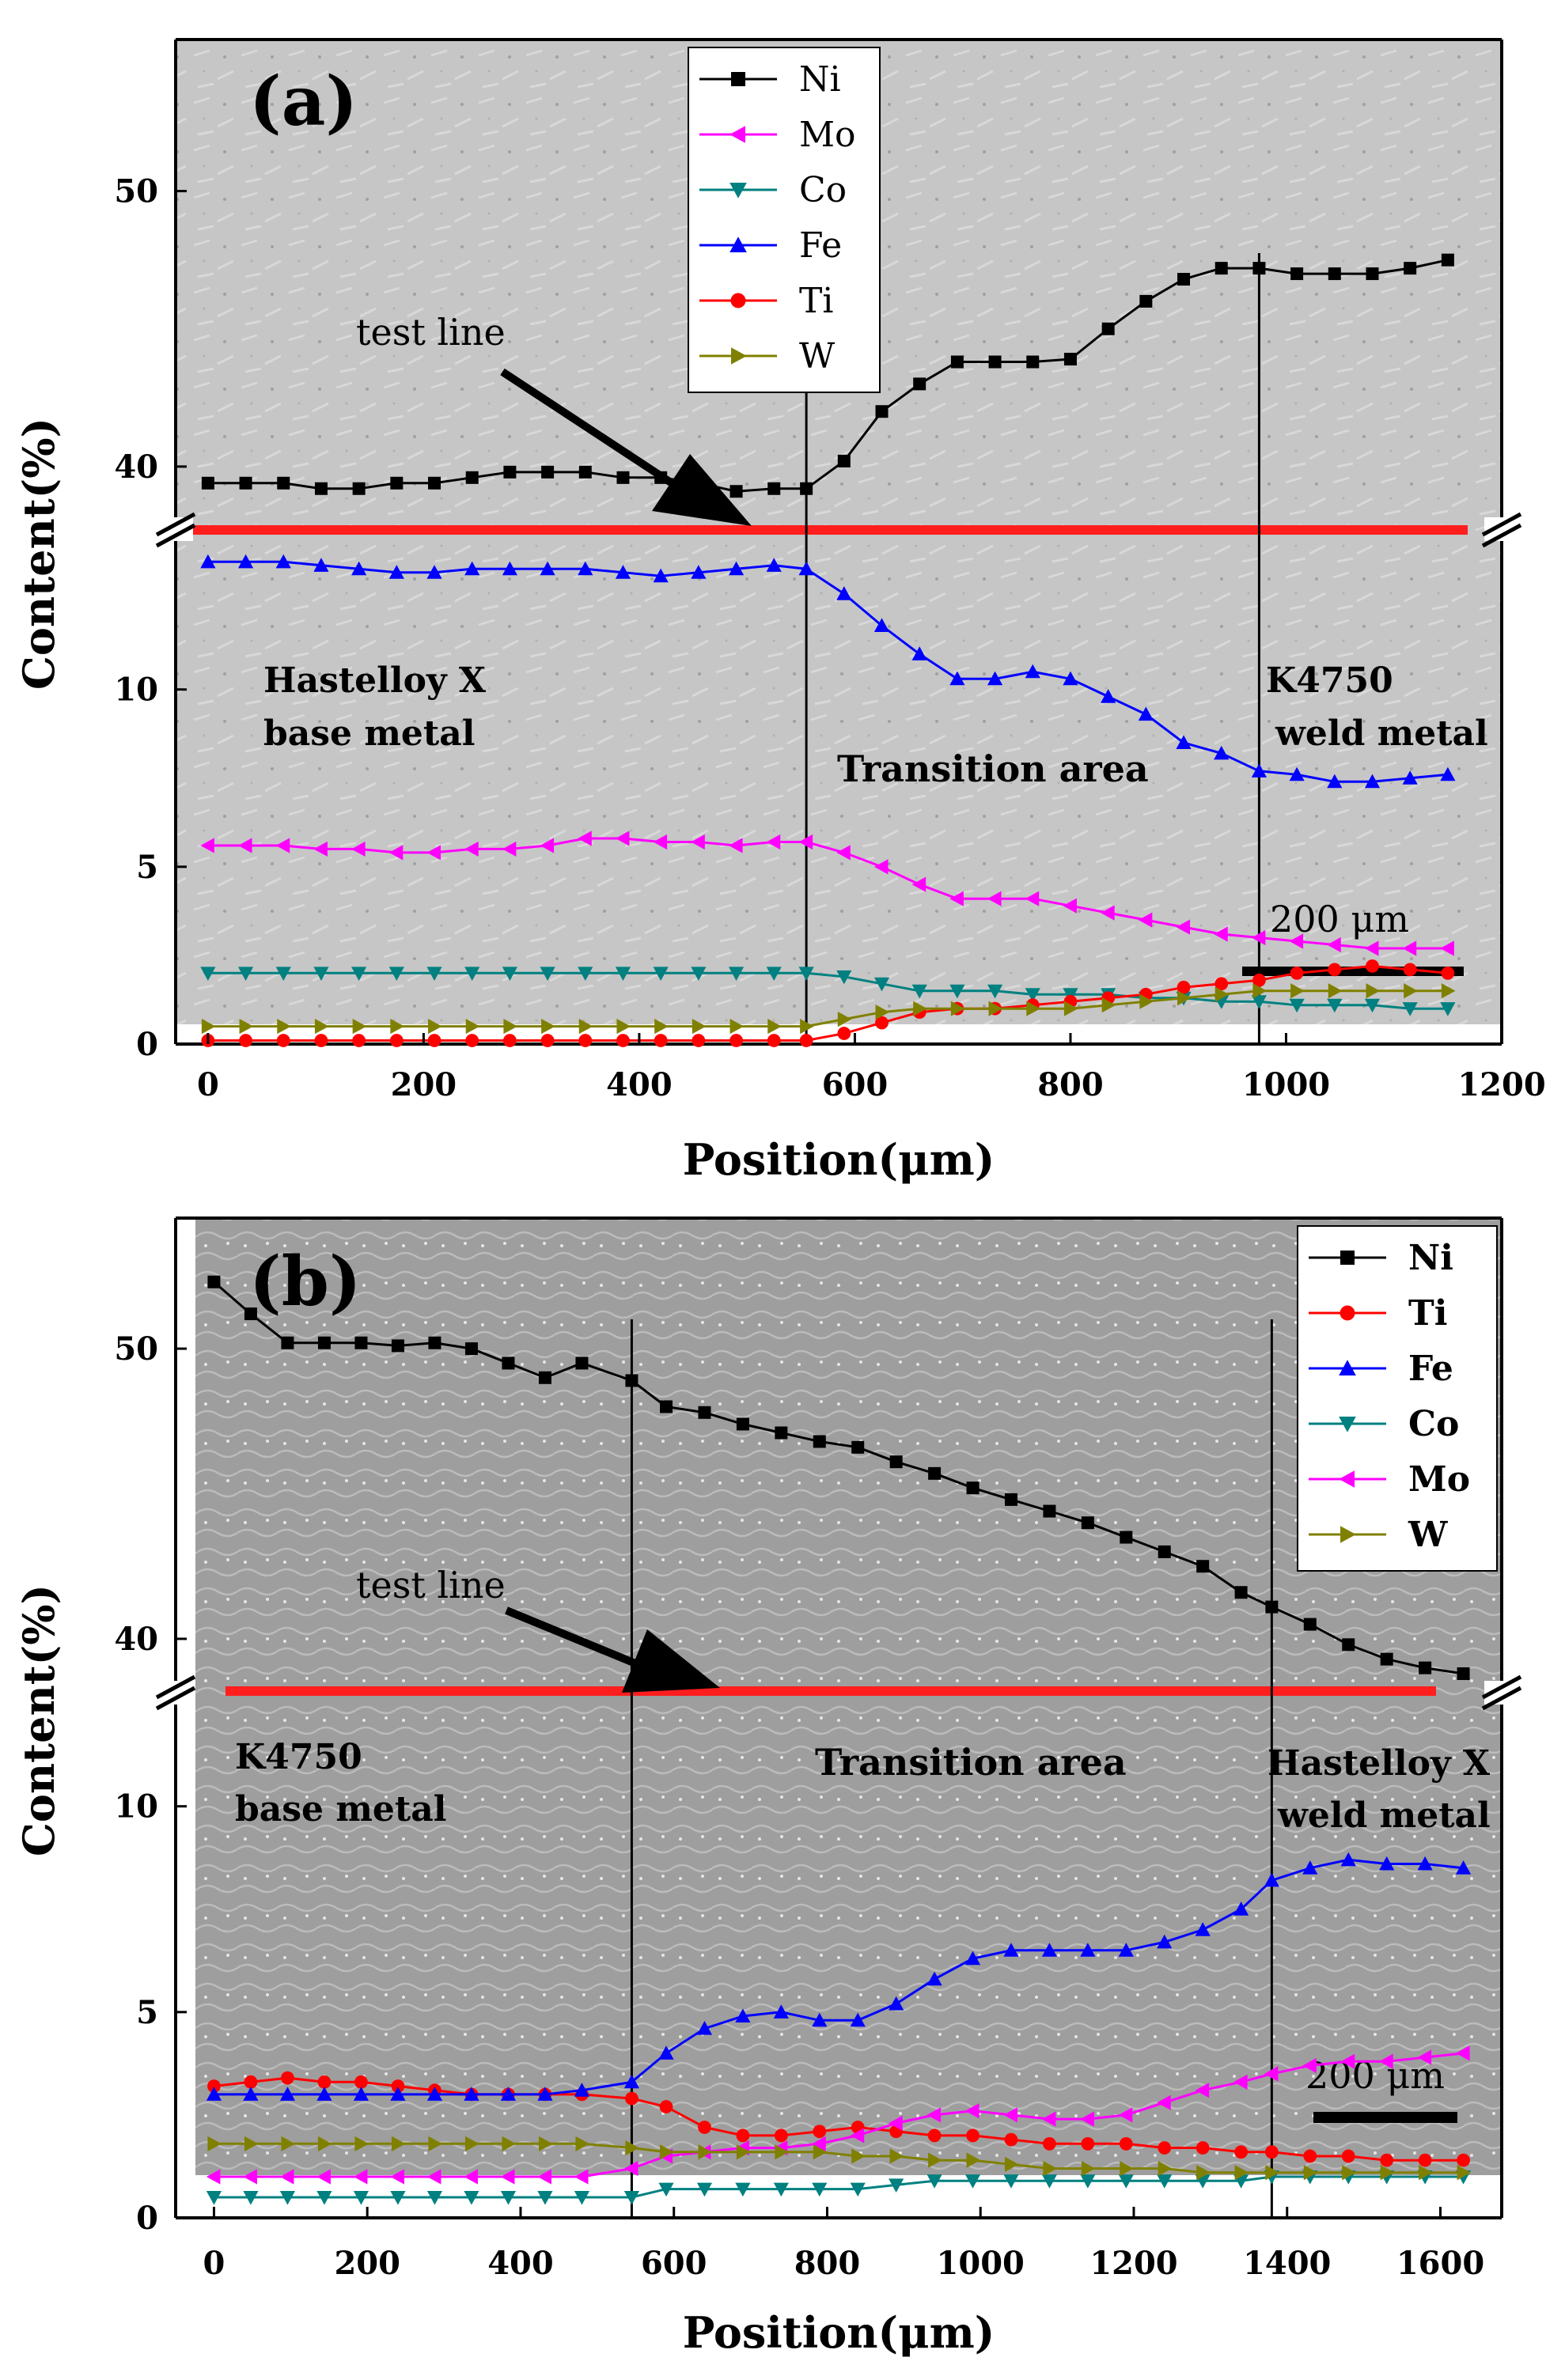  What do you see at coordinates (1378, 1313) in the screenshot?
I see `panel-b-legend-entry-ti: Ti` at bounding box center [1378, 1313].